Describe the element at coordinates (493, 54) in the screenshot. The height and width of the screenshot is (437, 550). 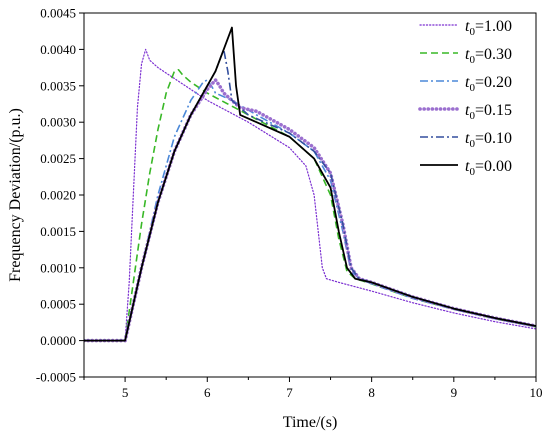
I see `legend-label-value: =0.30` at that location.